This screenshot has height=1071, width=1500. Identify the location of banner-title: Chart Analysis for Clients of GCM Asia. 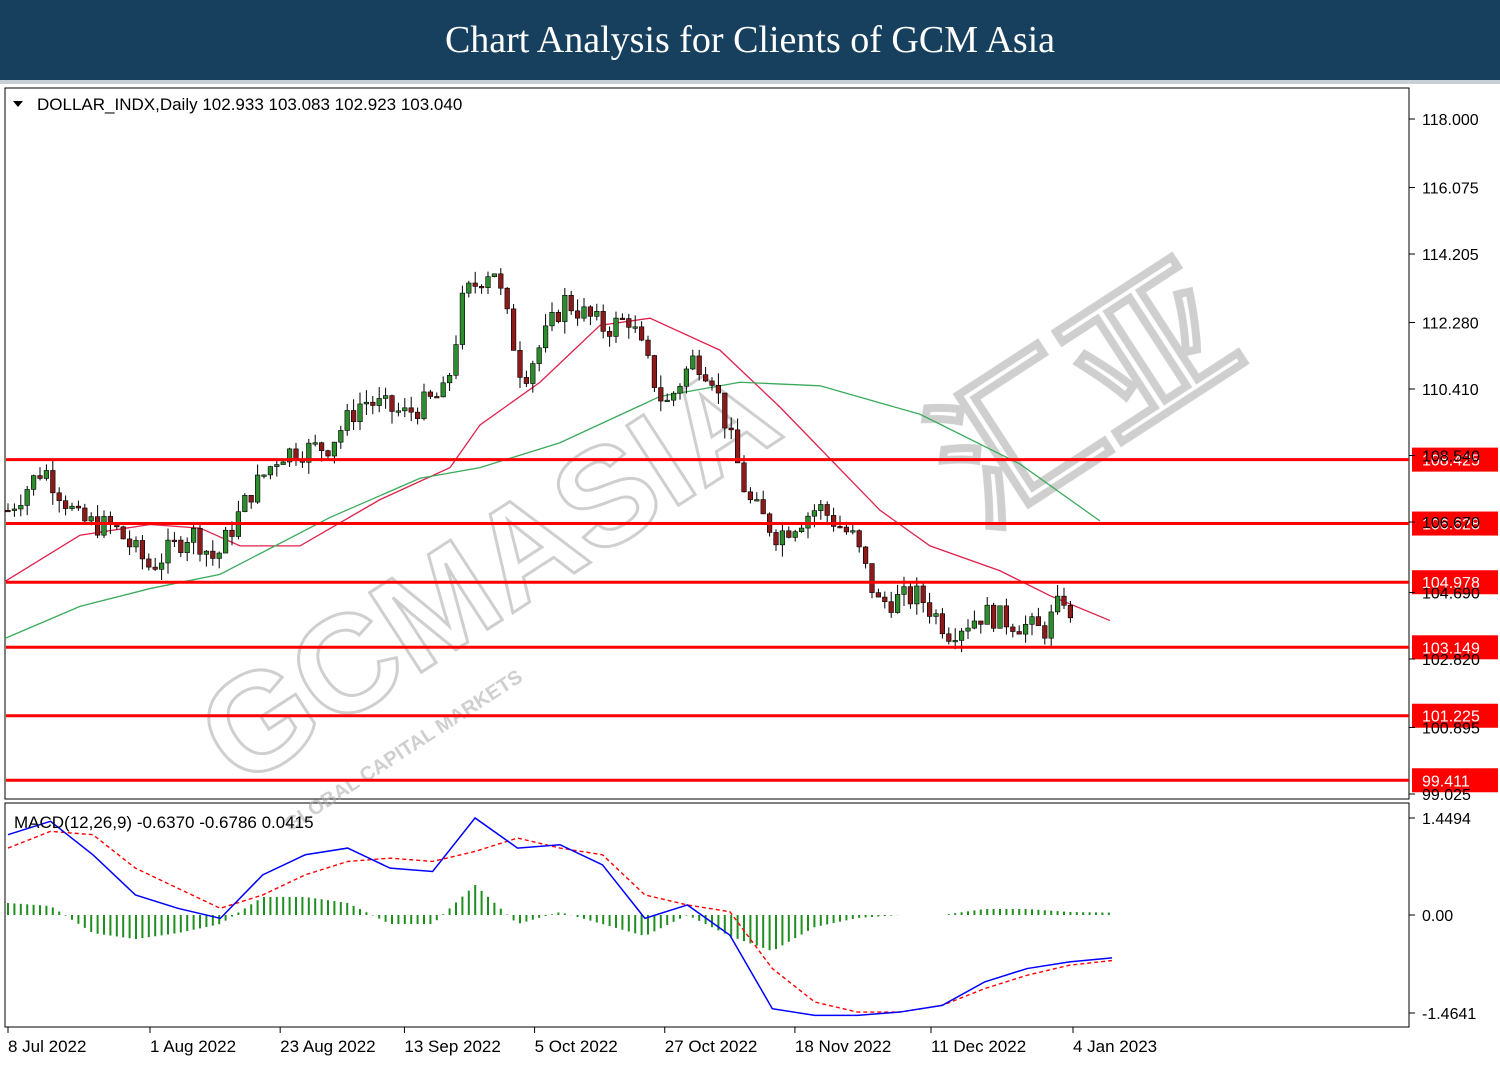
(750, 40).